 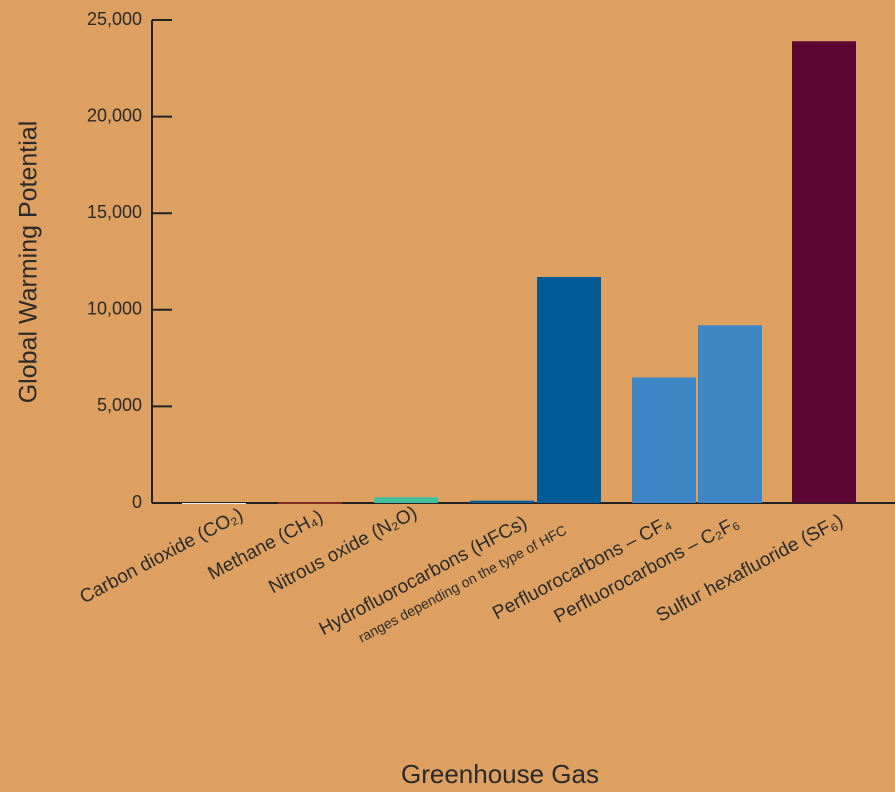 What do you see at coordinates (137, 502) in the screenshot?
I see `y-tick-label: 0` at bounding box center [137, 502].